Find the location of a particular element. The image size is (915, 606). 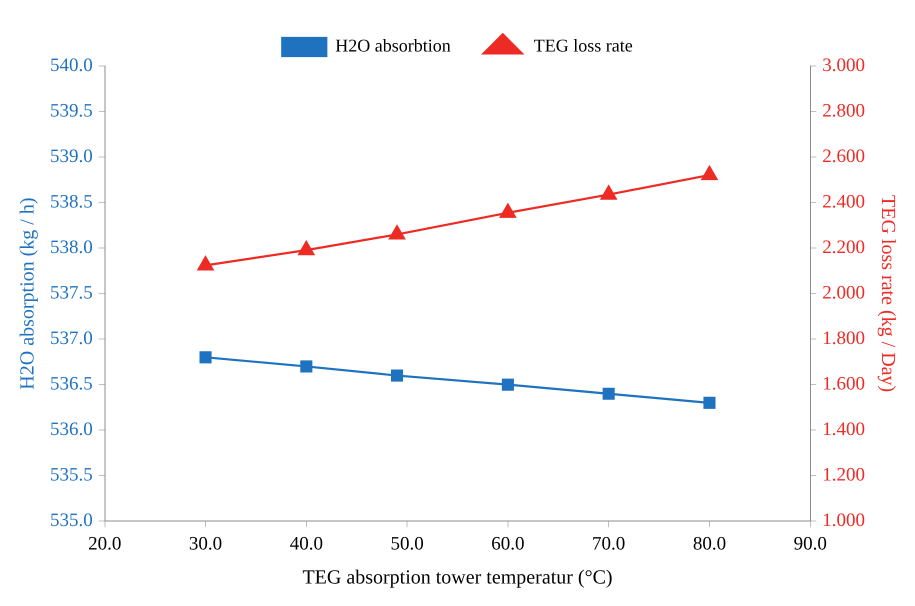

y2-tick-label: 1.000 is located at coordinates (843, 521).